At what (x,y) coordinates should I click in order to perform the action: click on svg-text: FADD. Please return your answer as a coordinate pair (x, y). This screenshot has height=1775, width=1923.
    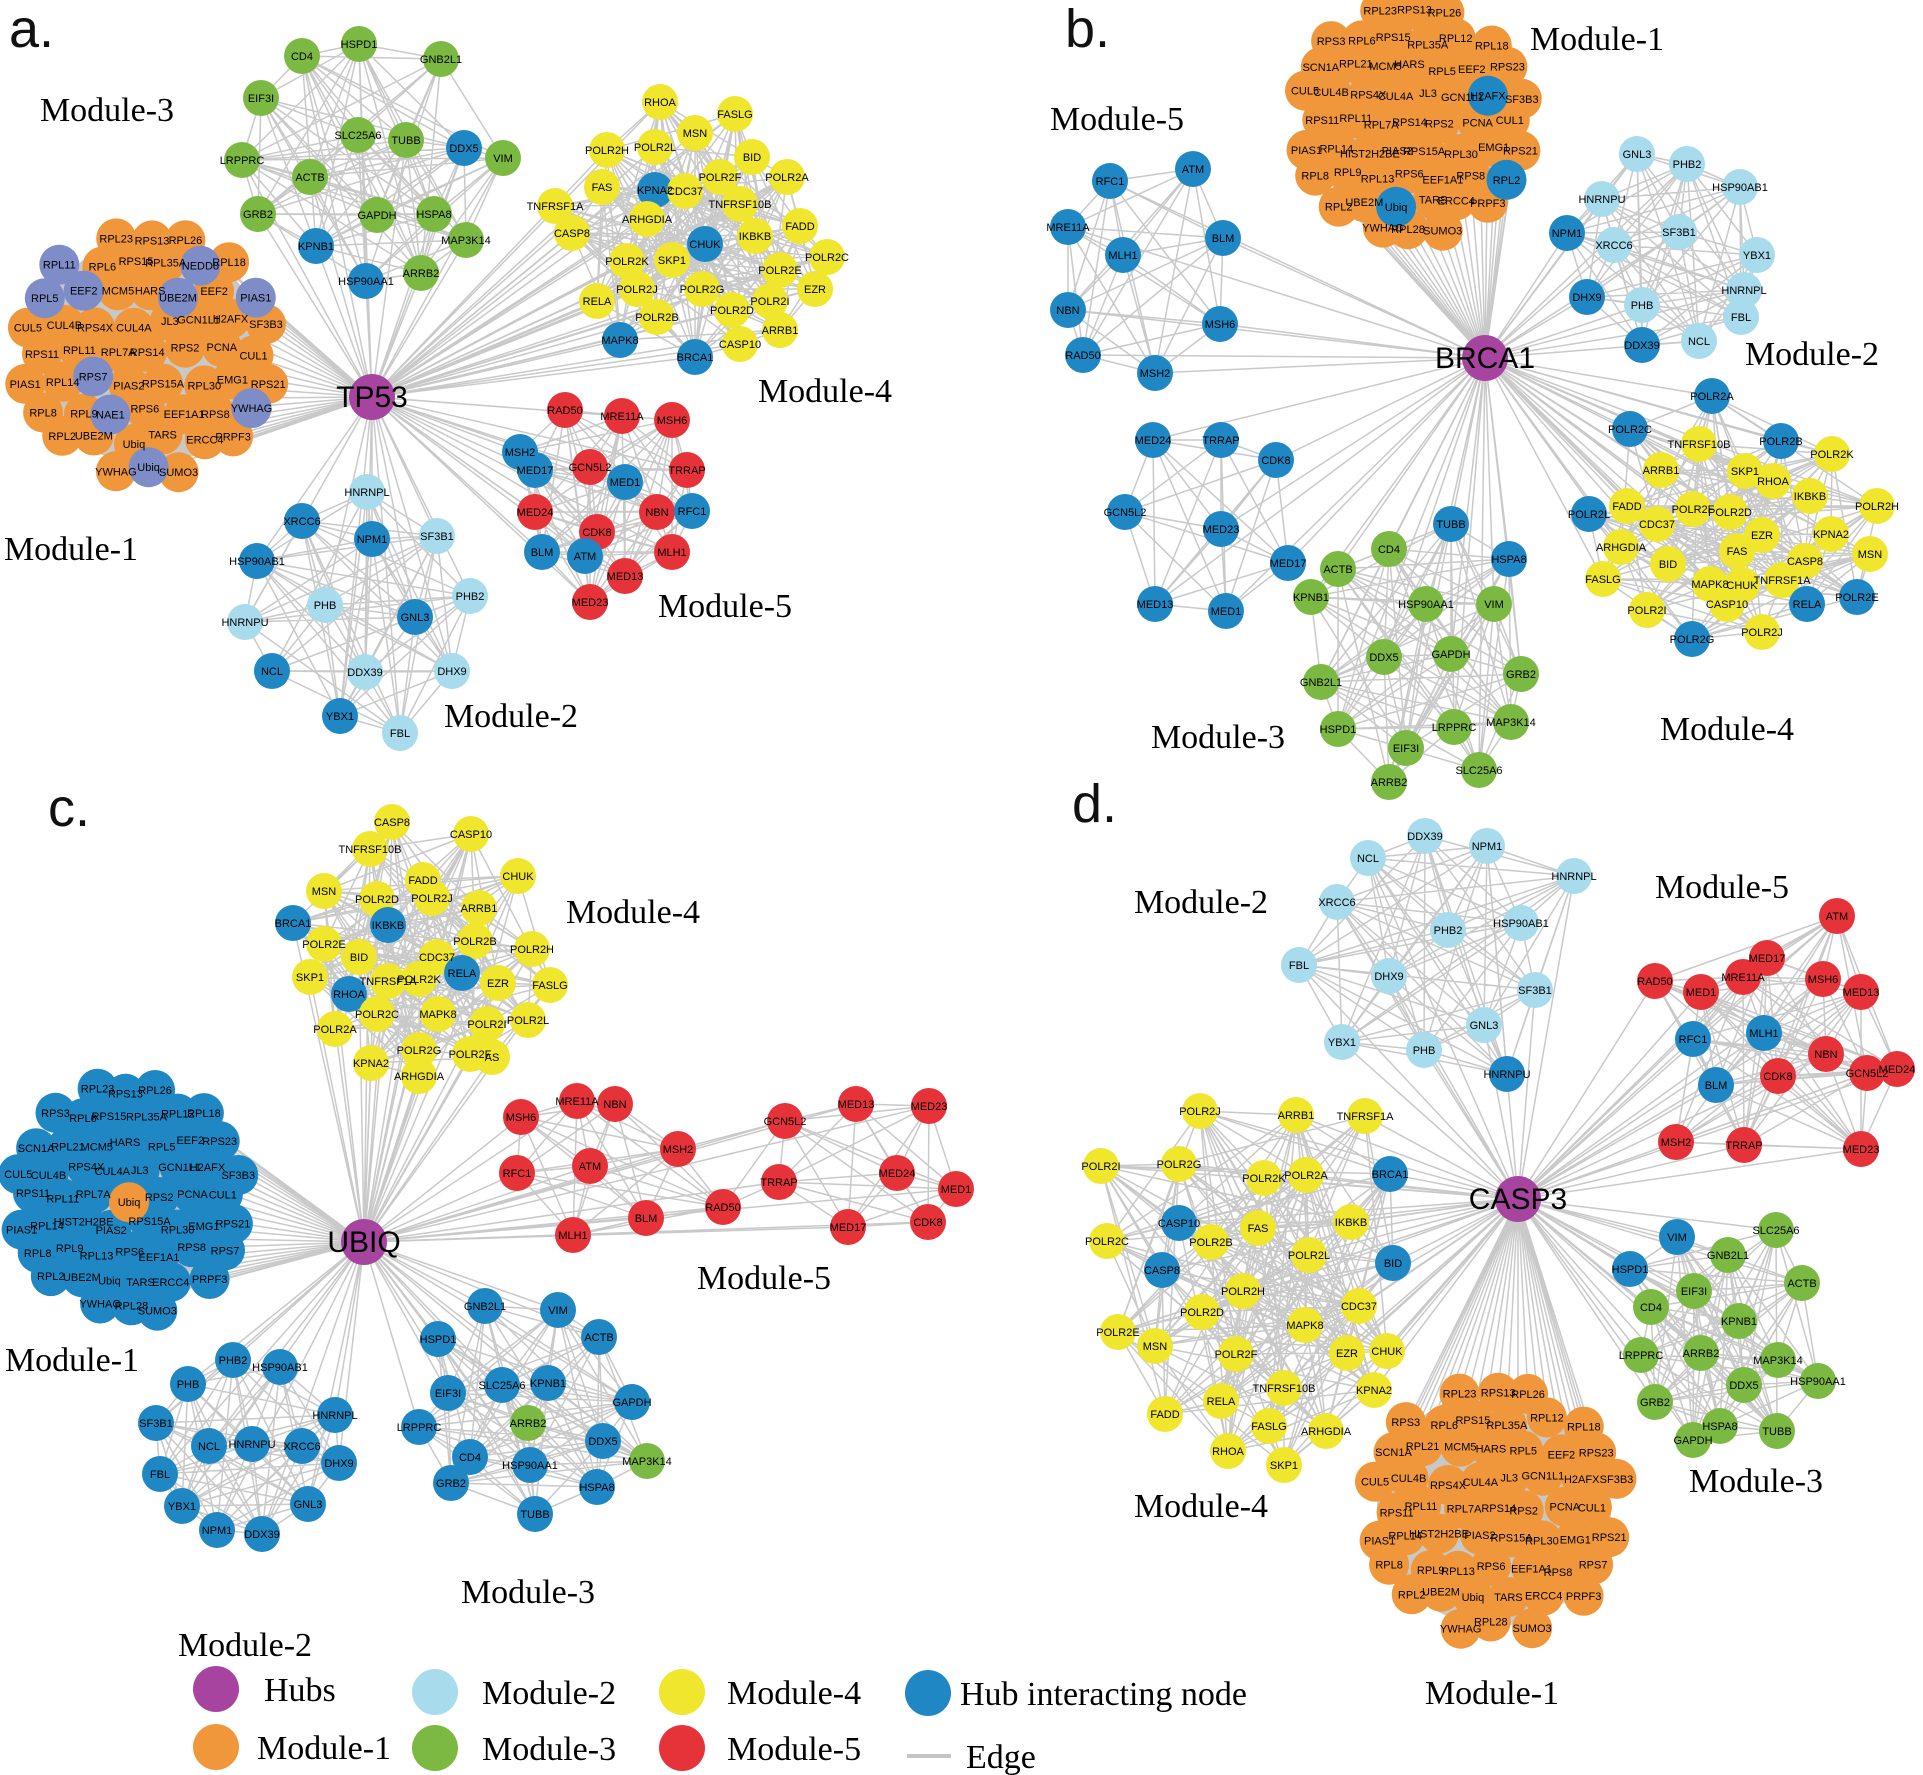
    Looking at the image, I should click on (422, 881).